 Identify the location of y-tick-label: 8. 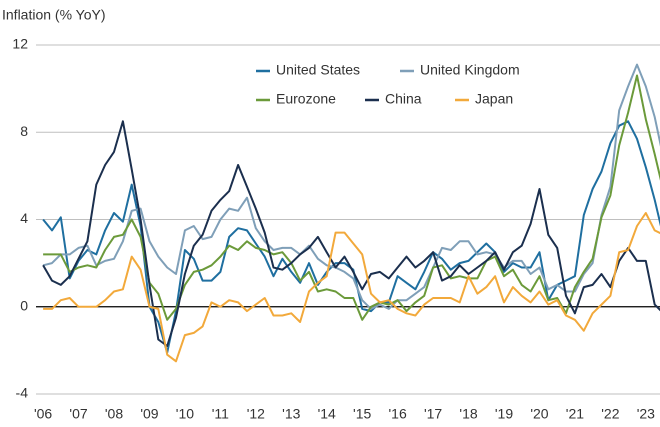
(24, 131).